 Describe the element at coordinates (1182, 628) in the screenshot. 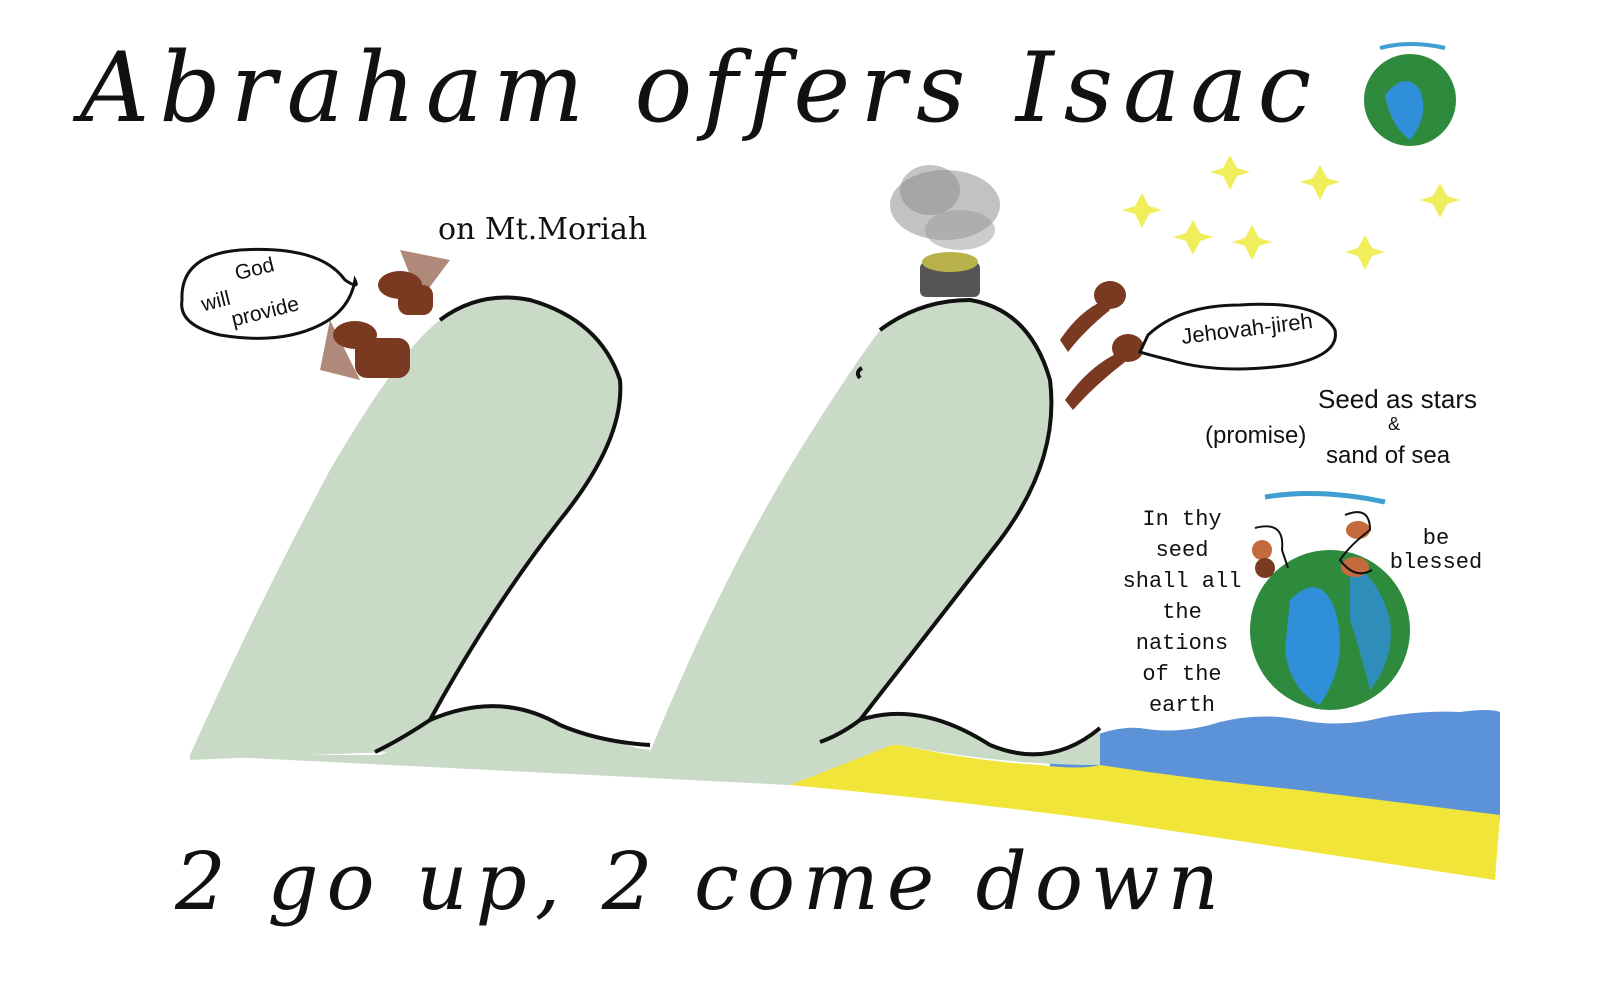

I see `blessing-line-4: the nations` at that location.